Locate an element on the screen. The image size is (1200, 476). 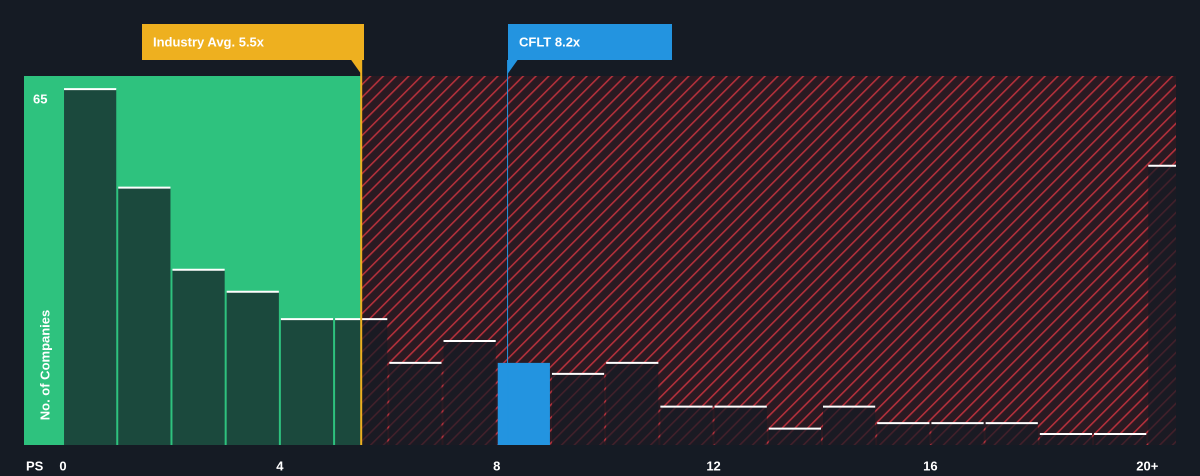
x-tick-label: 20+ is located at coordinates (1147, 465).